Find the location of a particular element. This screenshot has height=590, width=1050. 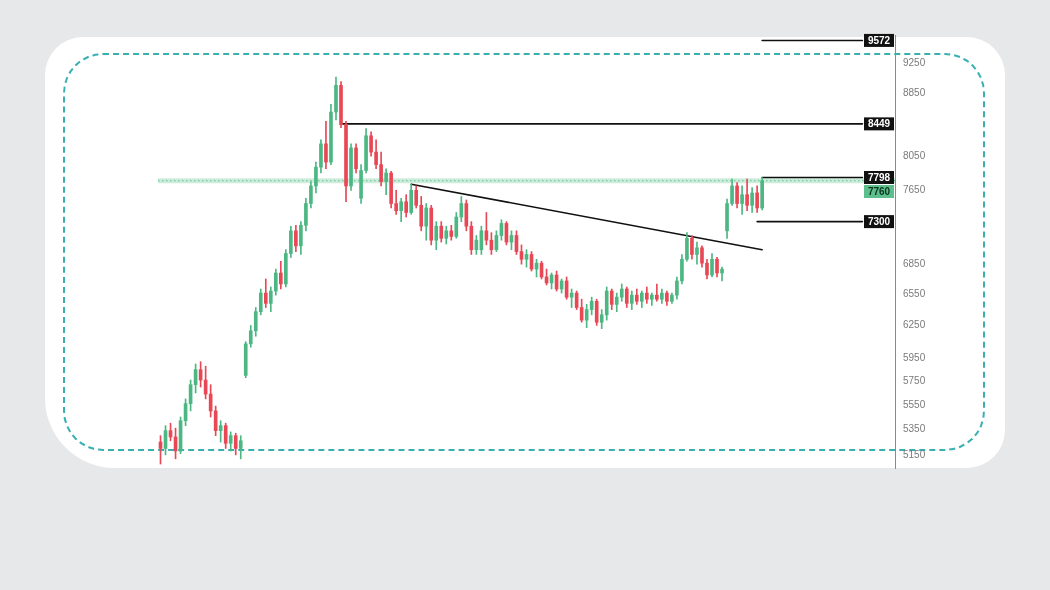

y-tick-label: 5550 is located at coordinates (914, 404).